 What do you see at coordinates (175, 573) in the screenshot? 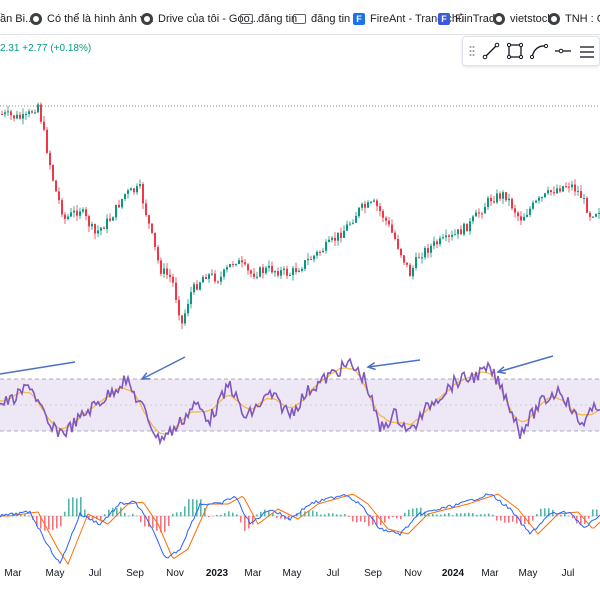
I see `axis-label: Nov` at bounding box center [175, 573].